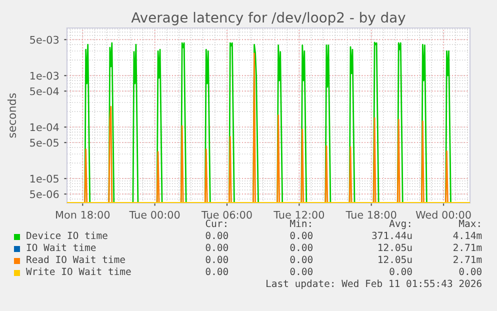 The width and height of the screenshot is (497, 311). I want to click on text: Min:, so click(300, 223).